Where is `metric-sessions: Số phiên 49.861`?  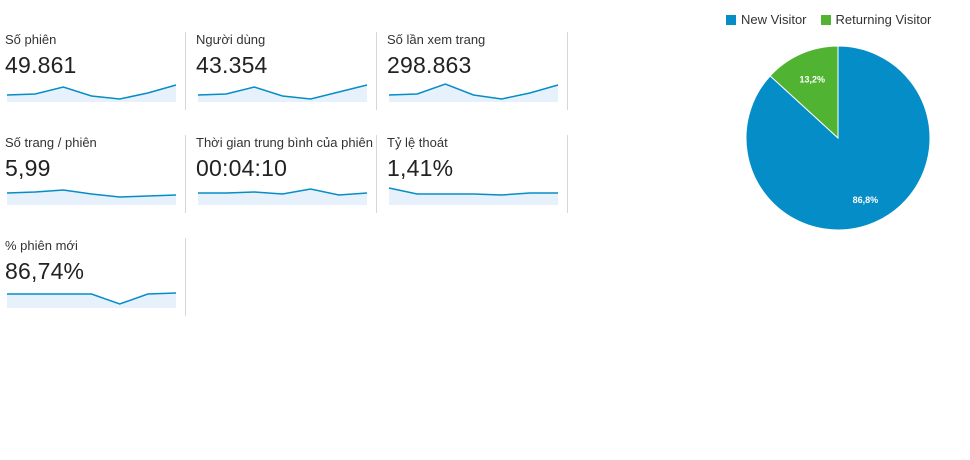 metric-sessions: Số phiên 49.861 is located at coordinates (92, 71).